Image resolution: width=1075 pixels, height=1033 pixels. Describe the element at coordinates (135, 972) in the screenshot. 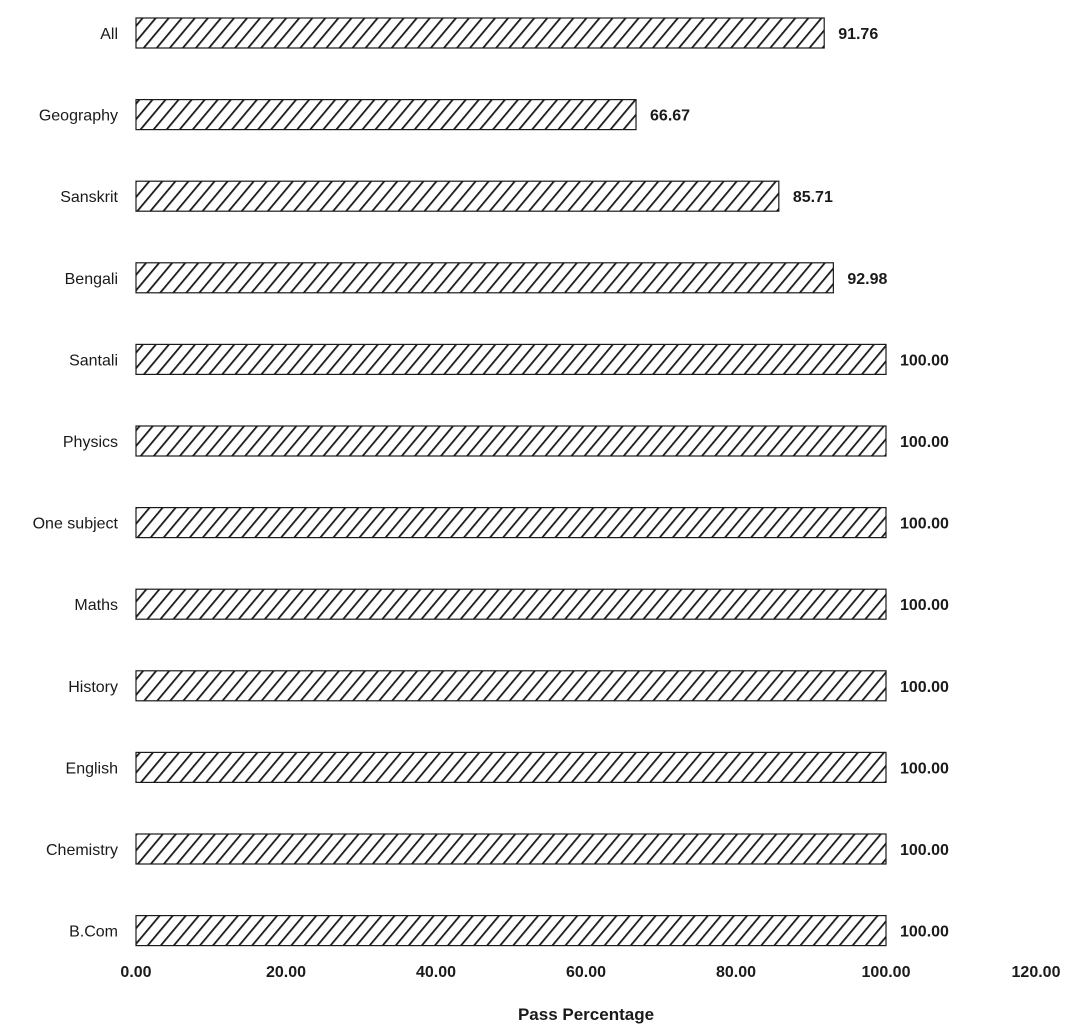

I see `x-tick-label: 0.00` at that location.